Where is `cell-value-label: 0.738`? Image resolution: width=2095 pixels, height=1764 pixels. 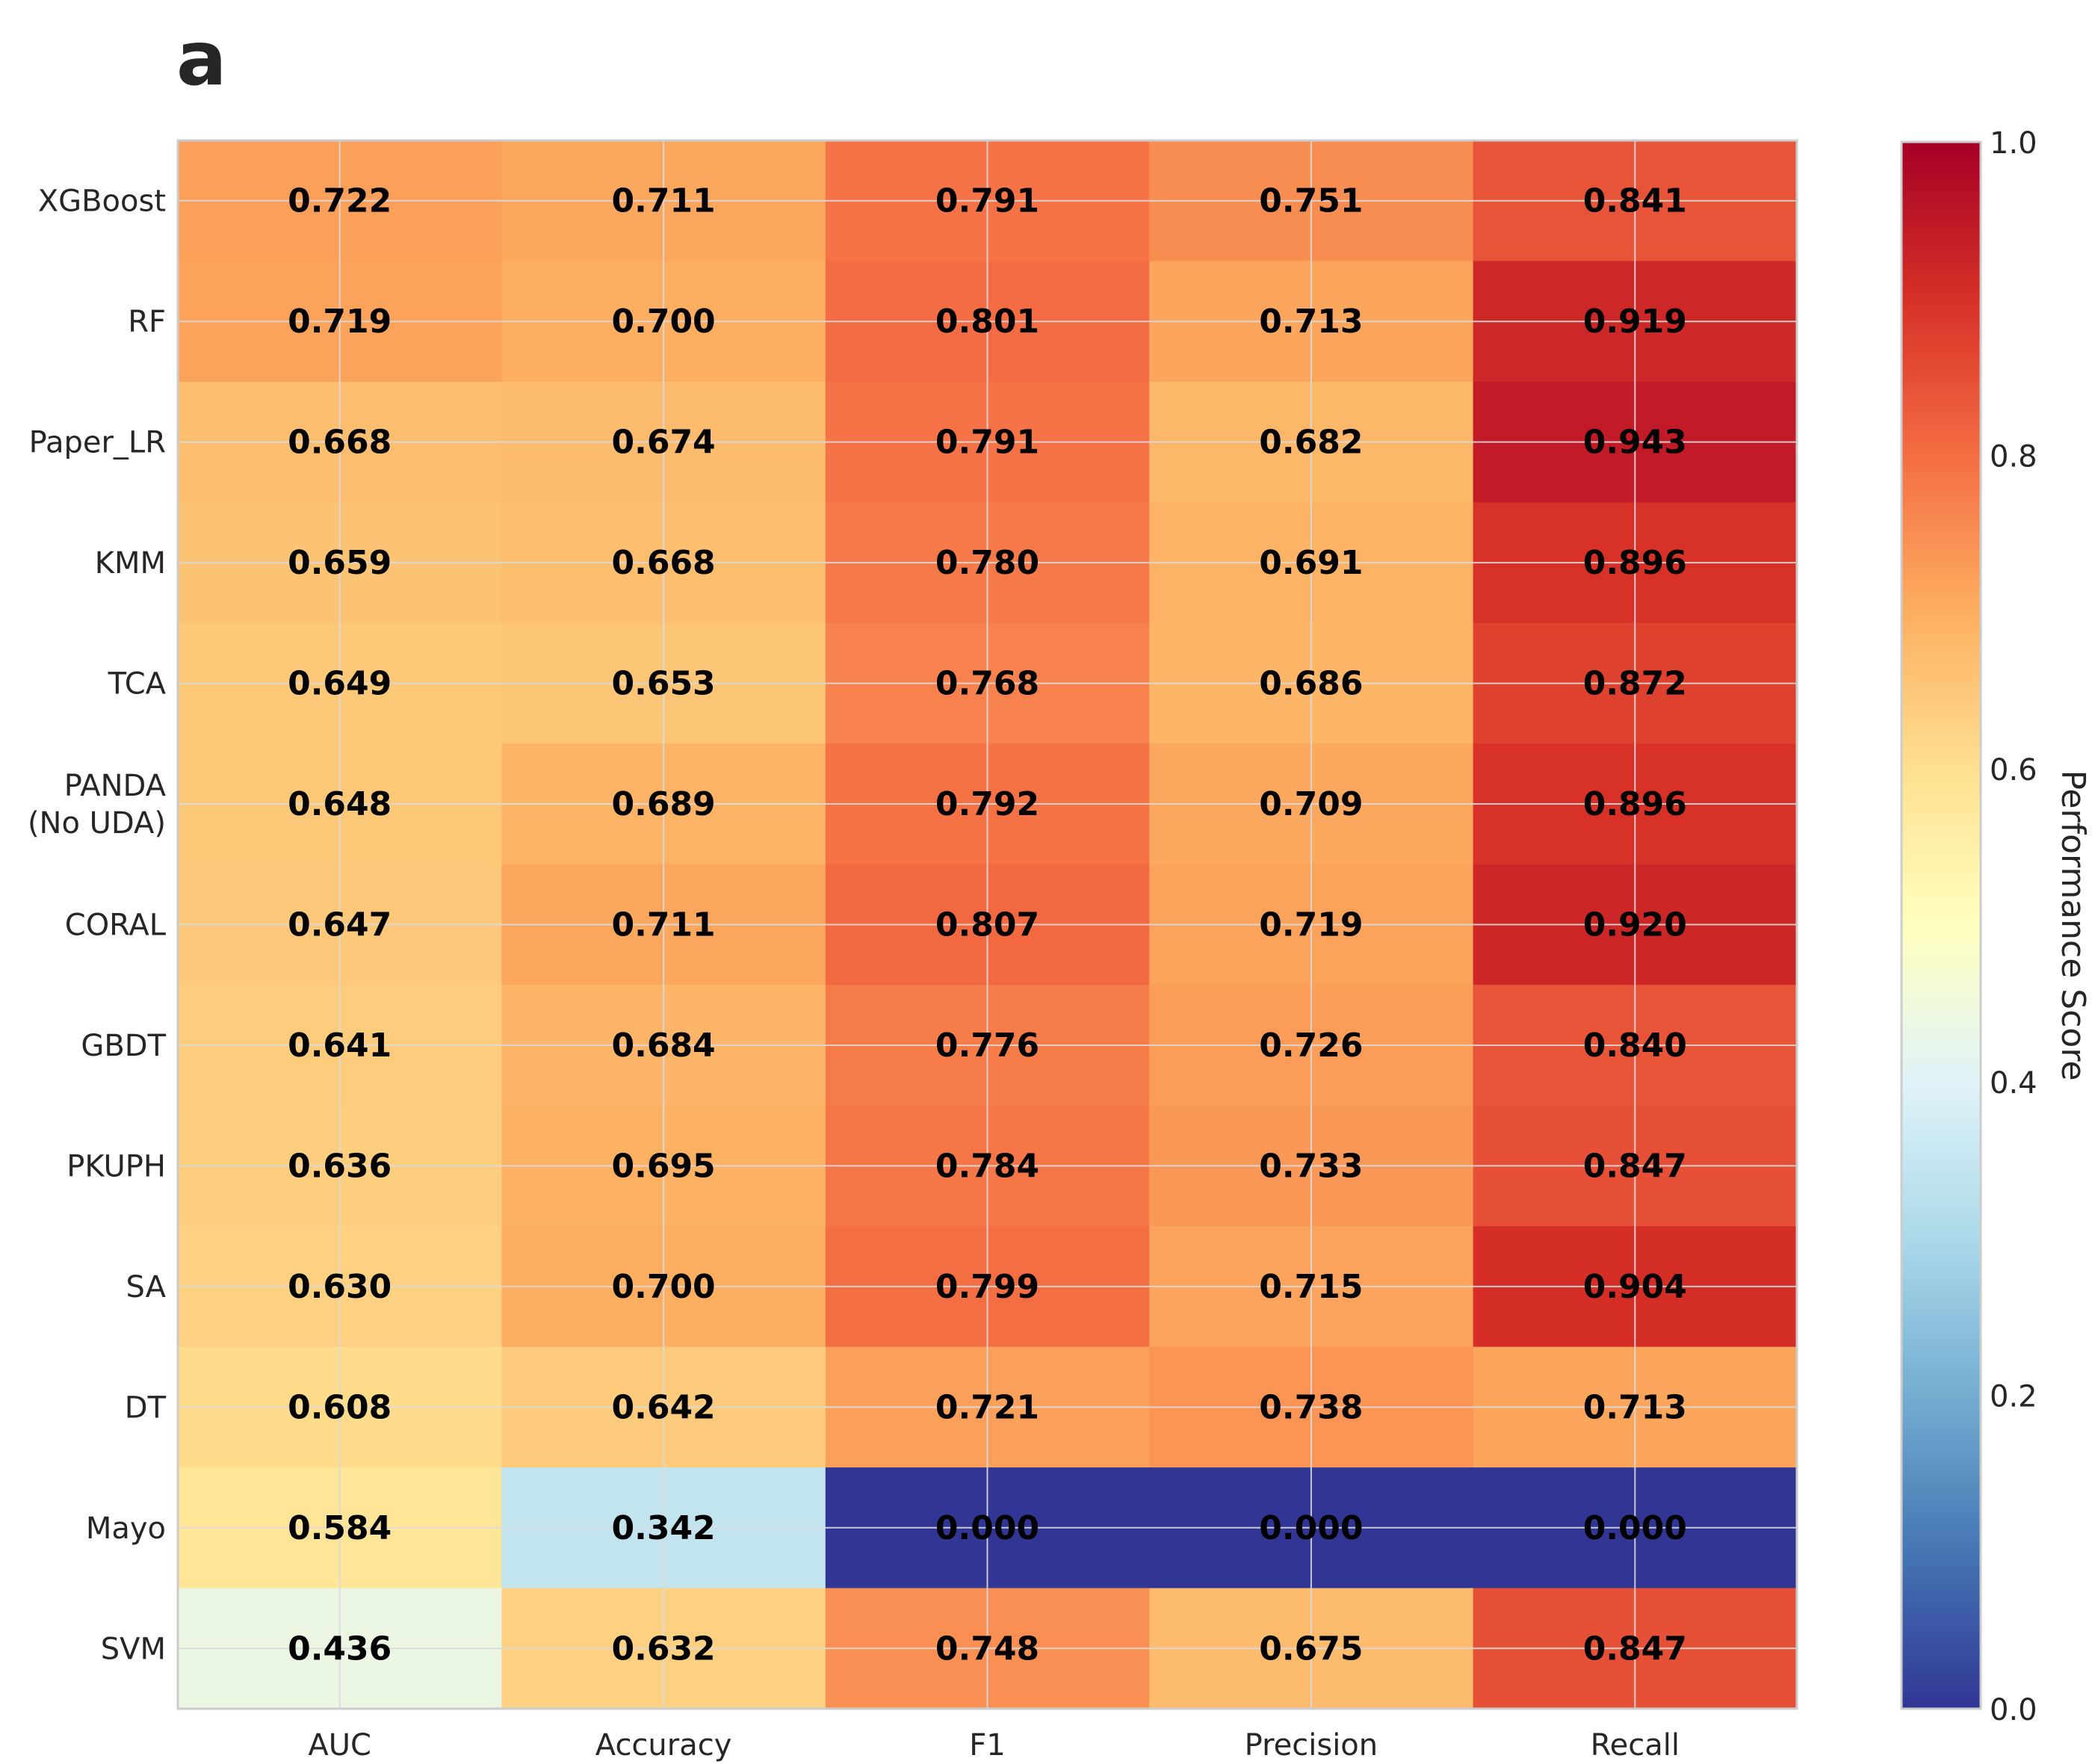 cell-value-label: 0.738 is located at coordinates (1311, 1407).